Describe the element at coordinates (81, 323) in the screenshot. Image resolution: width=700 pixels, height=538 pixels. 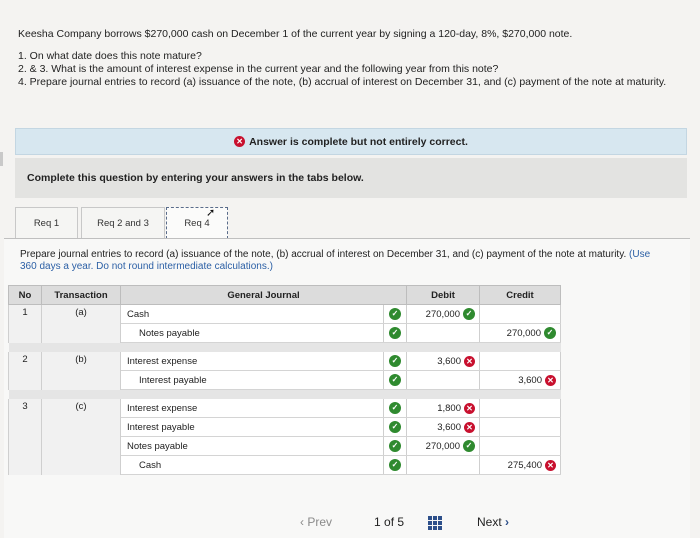
I see `transaction-label: (a)` at that location.